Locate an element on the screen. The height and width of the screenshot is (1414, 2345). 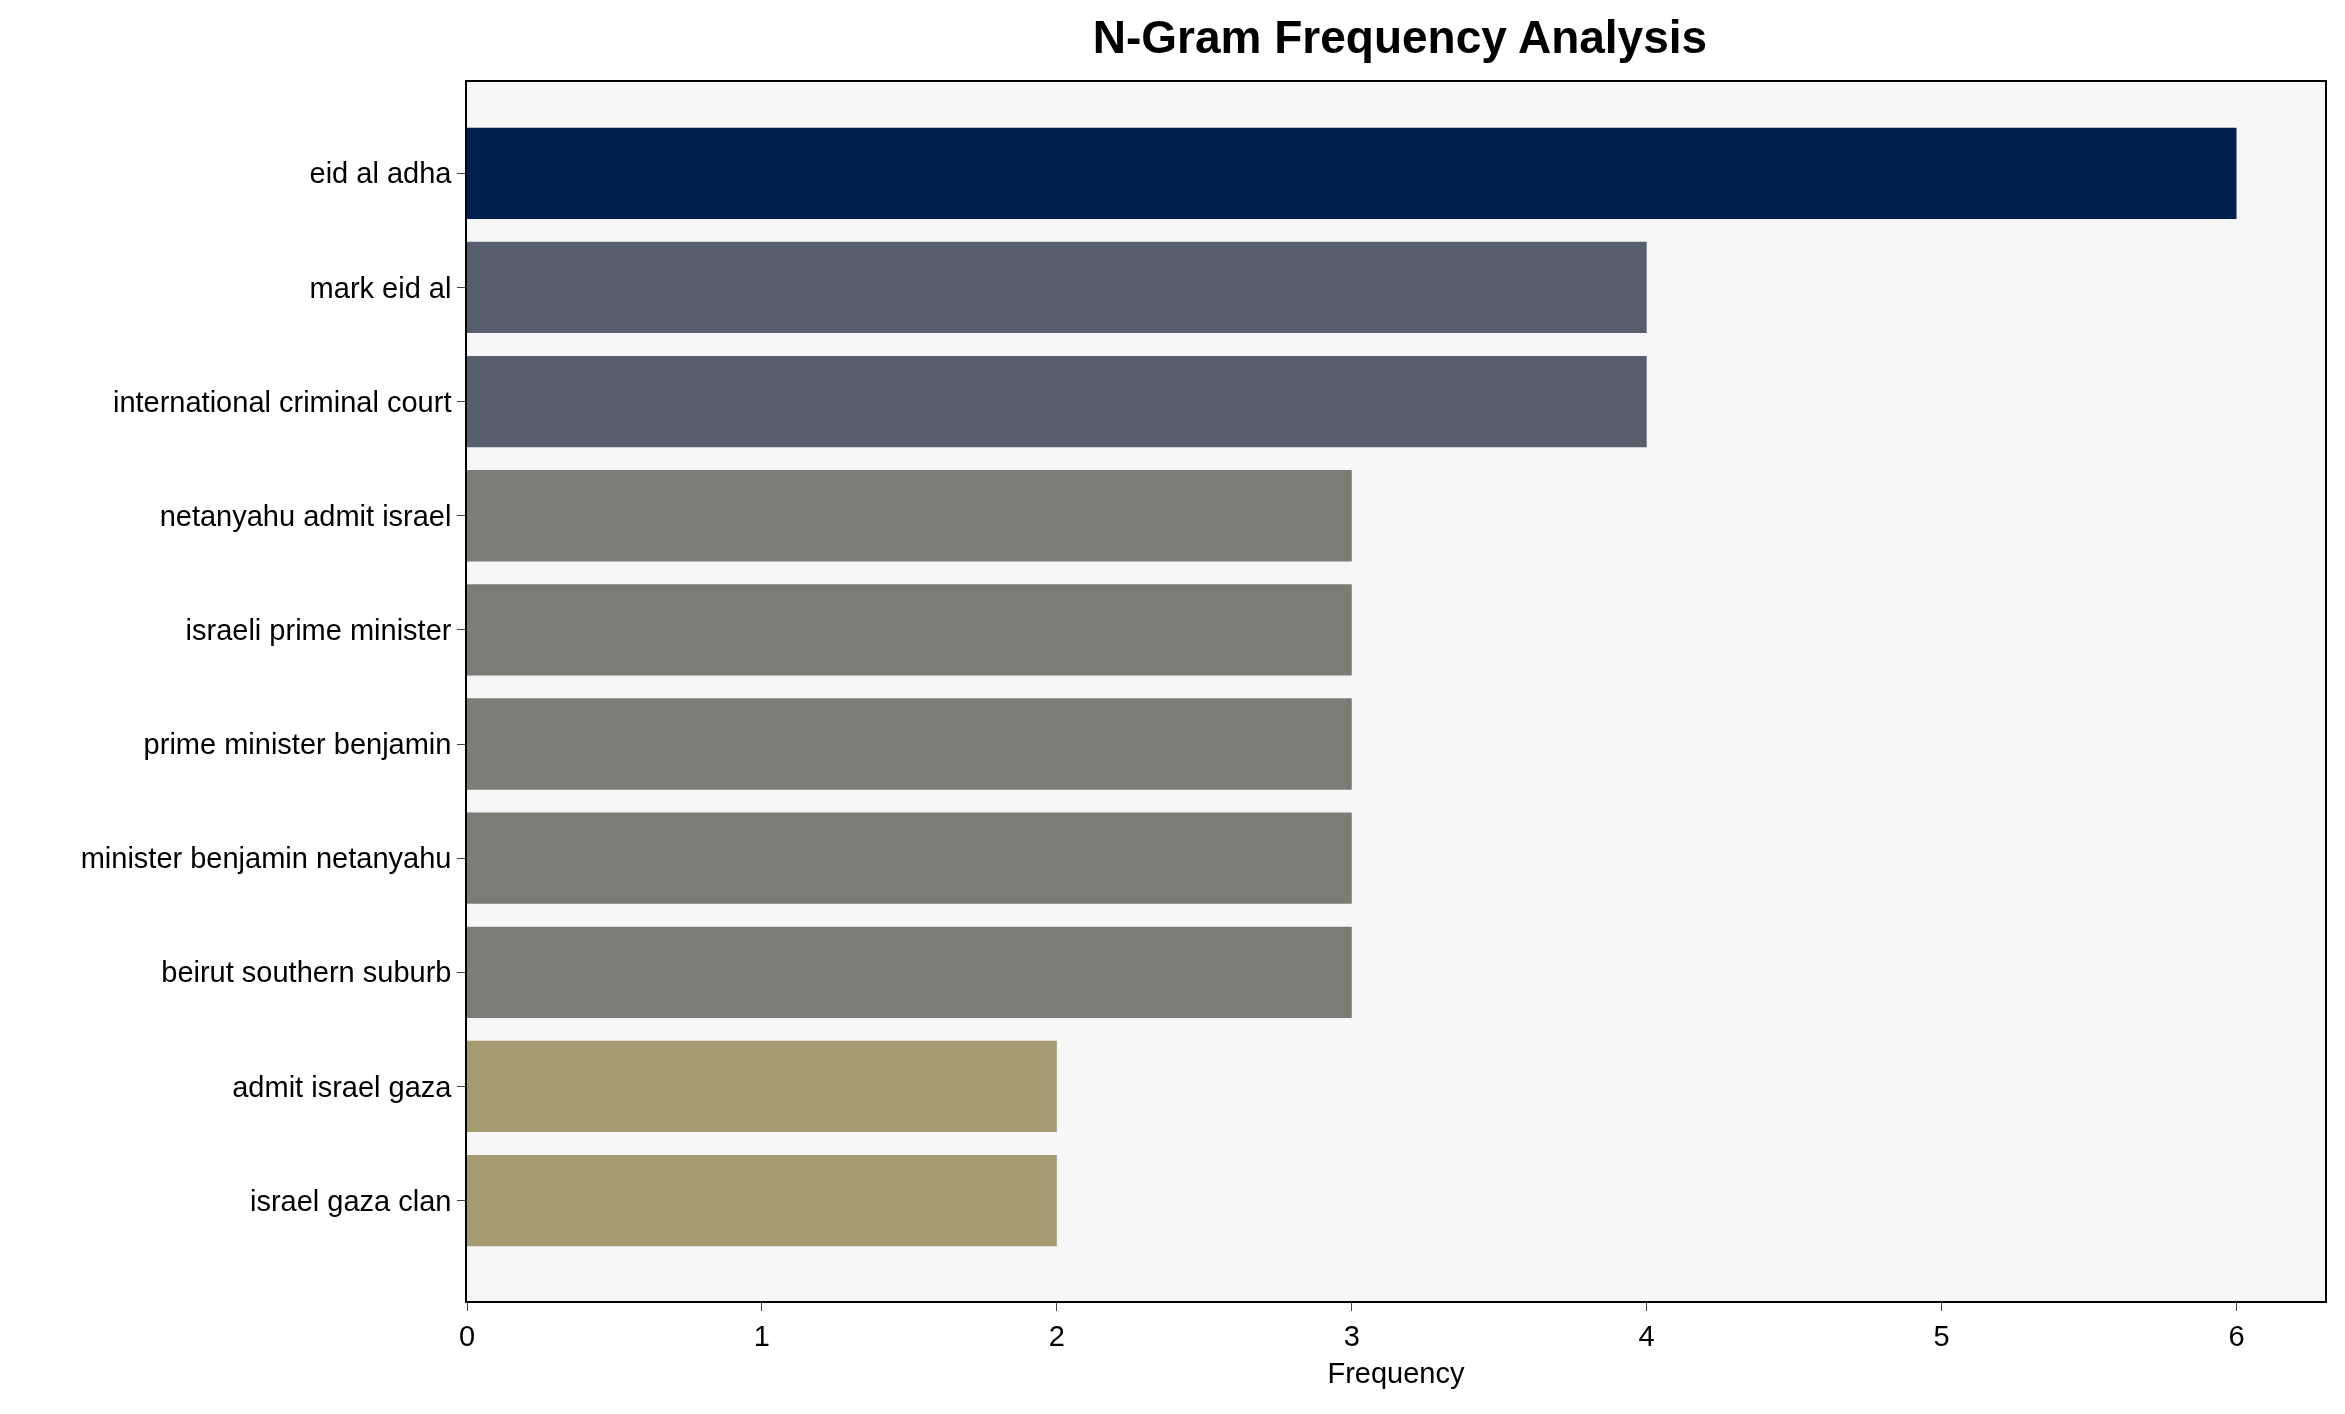
y-tick-label: international criminal court is located at coordinates (282, 401).